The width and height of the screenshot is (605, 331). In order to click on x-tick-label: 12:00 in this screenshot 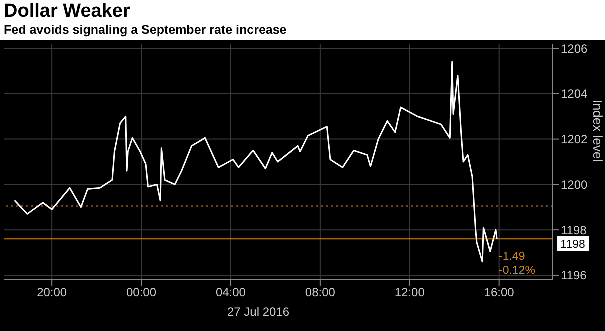, I will do `click(410, 293)`.